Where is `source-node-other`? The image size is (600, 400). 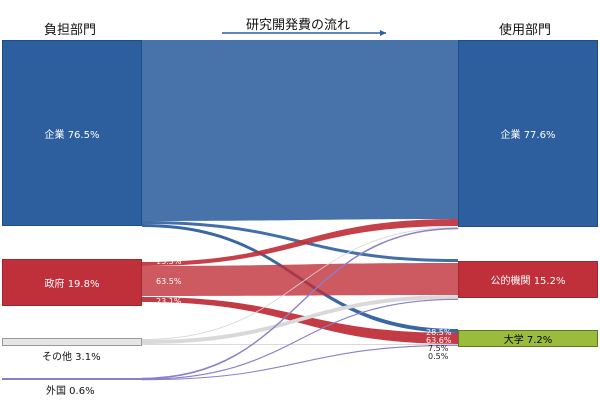
source-node-other is located at coordinates (72, 342).